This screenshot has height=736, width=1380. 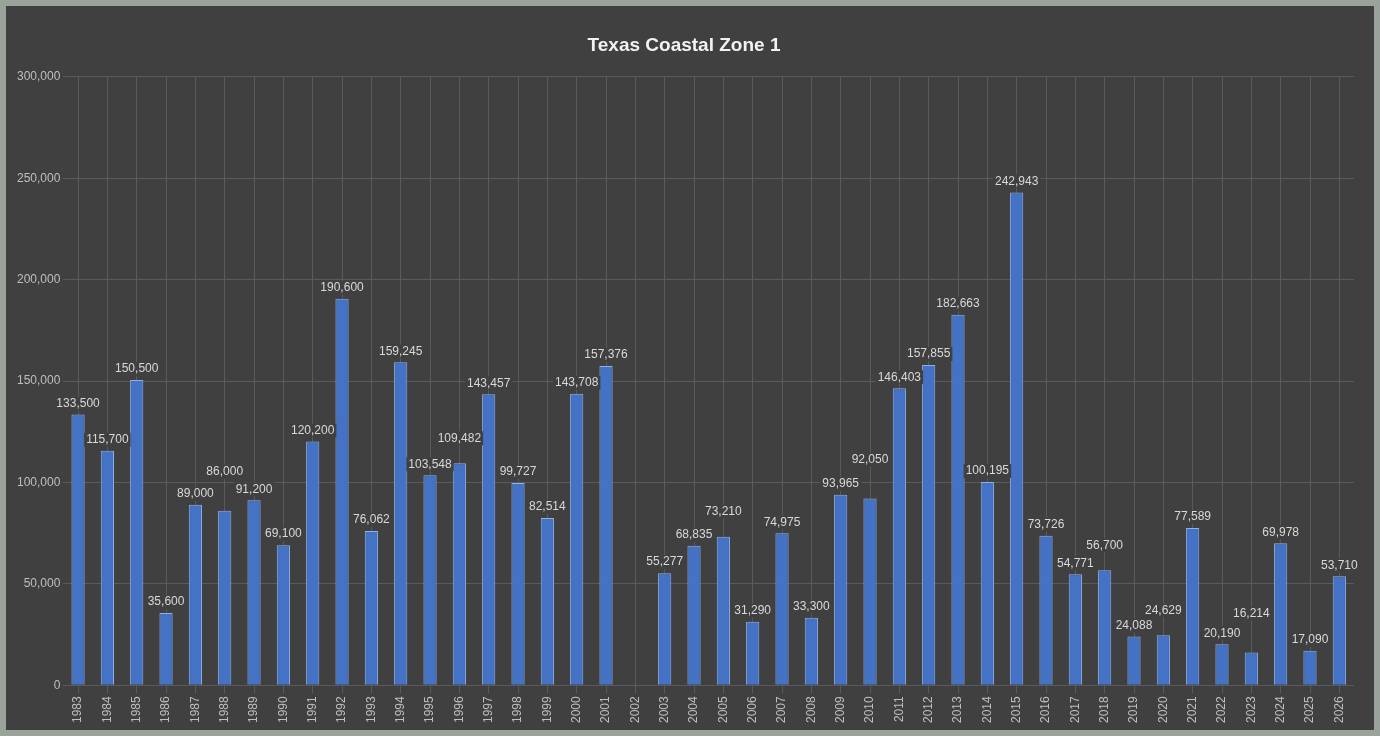 I want to click on y-tick-label: 200,000, so click(x=38, y=278).